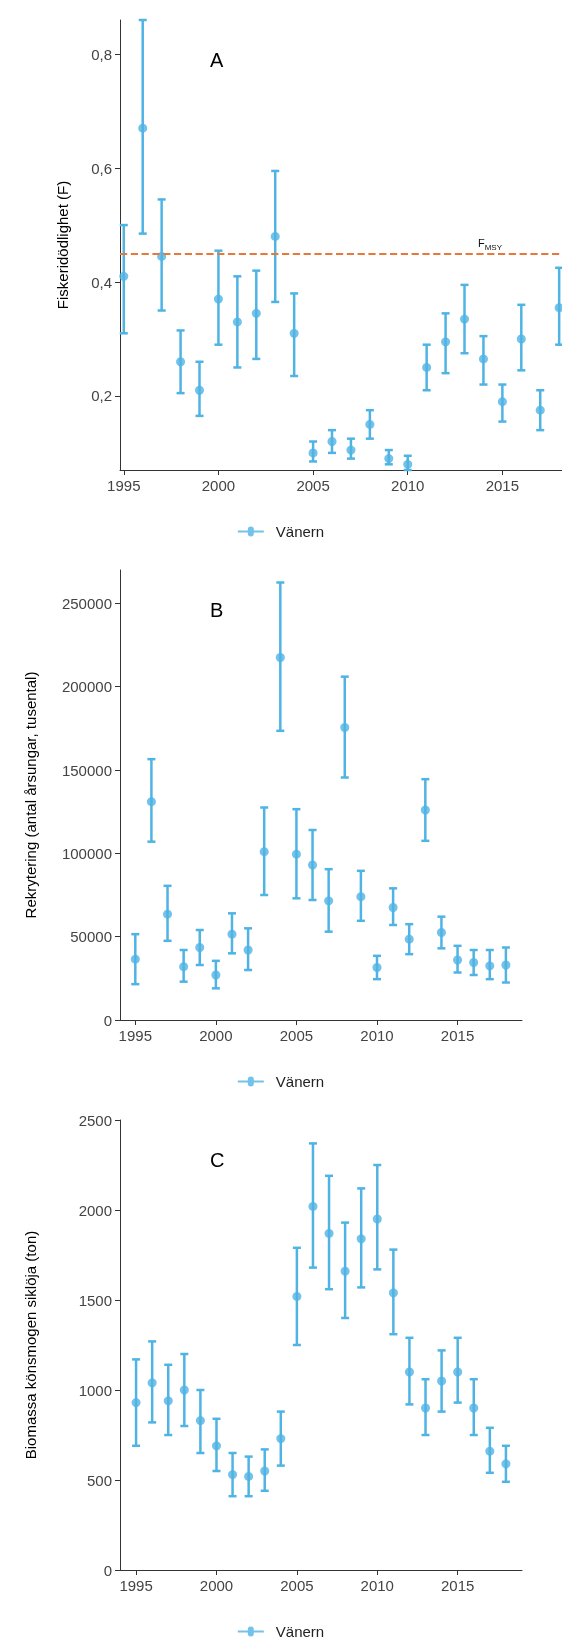 The height and width of the screenshot is (1650, 562). Describe the element at coordinates (95, 1210) in the screenshot. I see `y-tick-label: 2000` at that location.